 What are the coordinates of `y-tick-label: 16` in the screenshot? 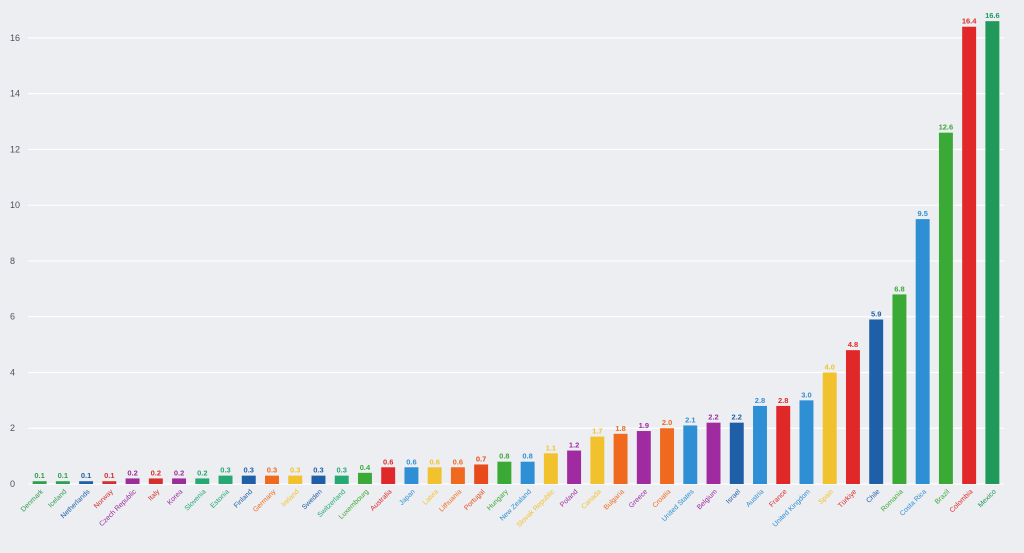 It's located at (15, 38).